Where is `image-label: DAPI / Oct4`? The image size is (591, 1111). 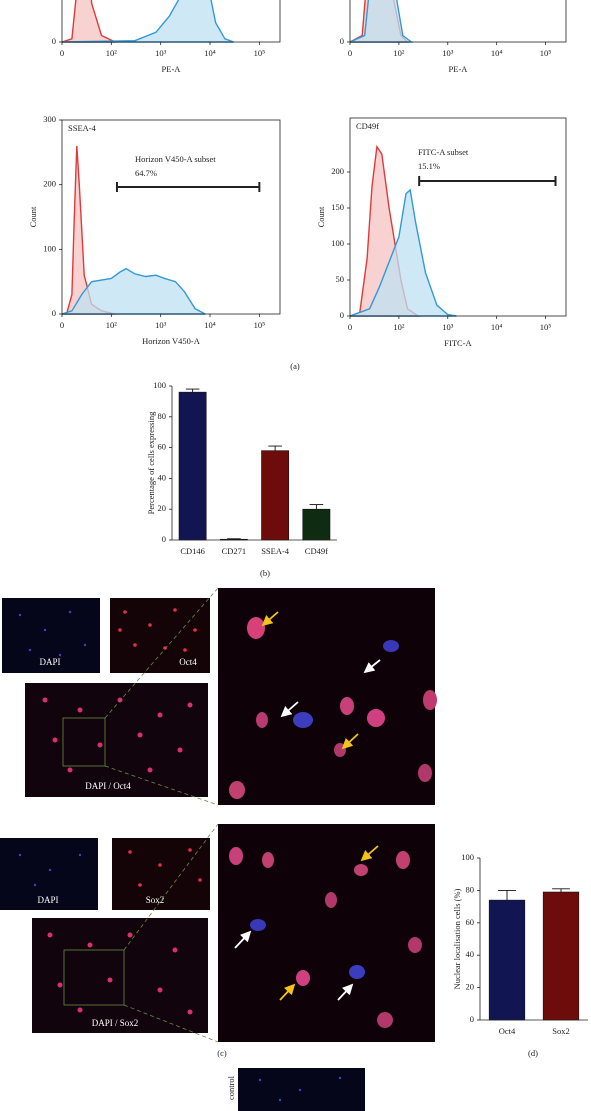
image-label: DAPI / Oct4 is located at coordinates (108, 786).